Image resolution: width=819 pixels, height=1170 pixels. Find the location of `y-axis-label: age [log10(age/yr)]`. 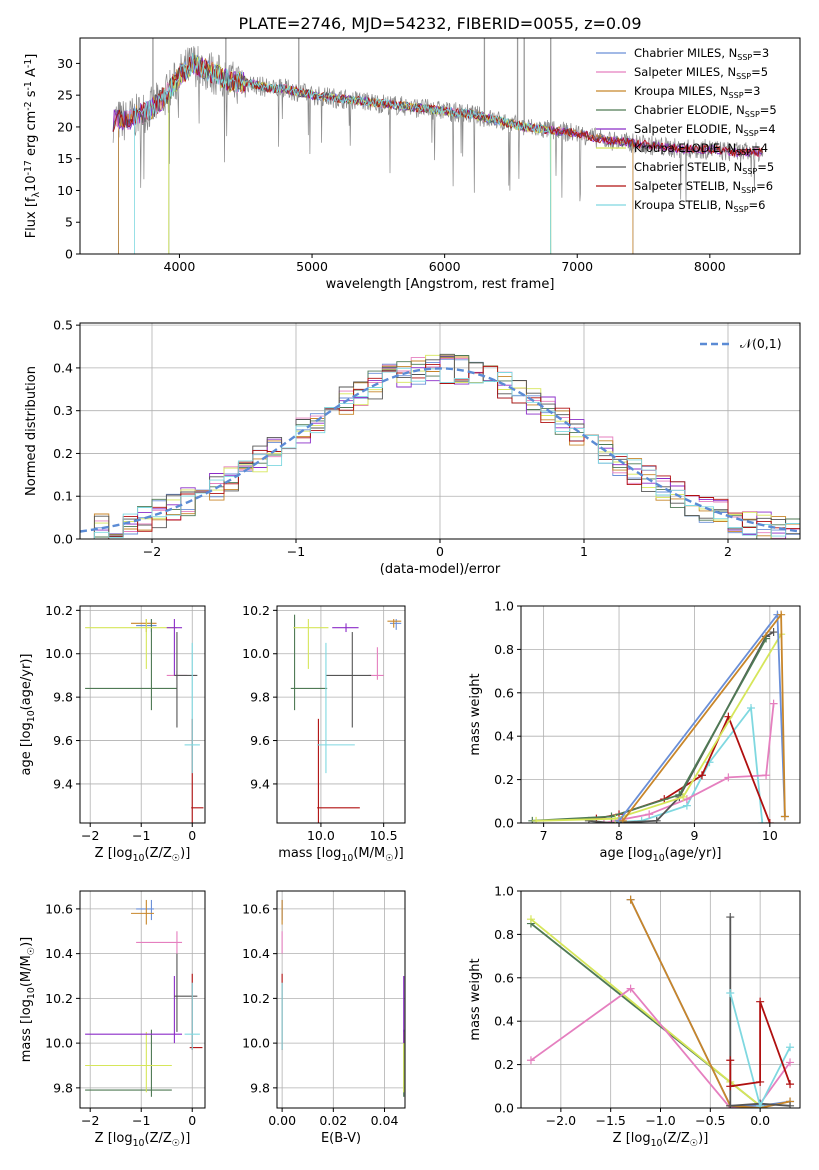

y-axis-label: age [log10(age/yr)] is located at coordinates (28, 715).